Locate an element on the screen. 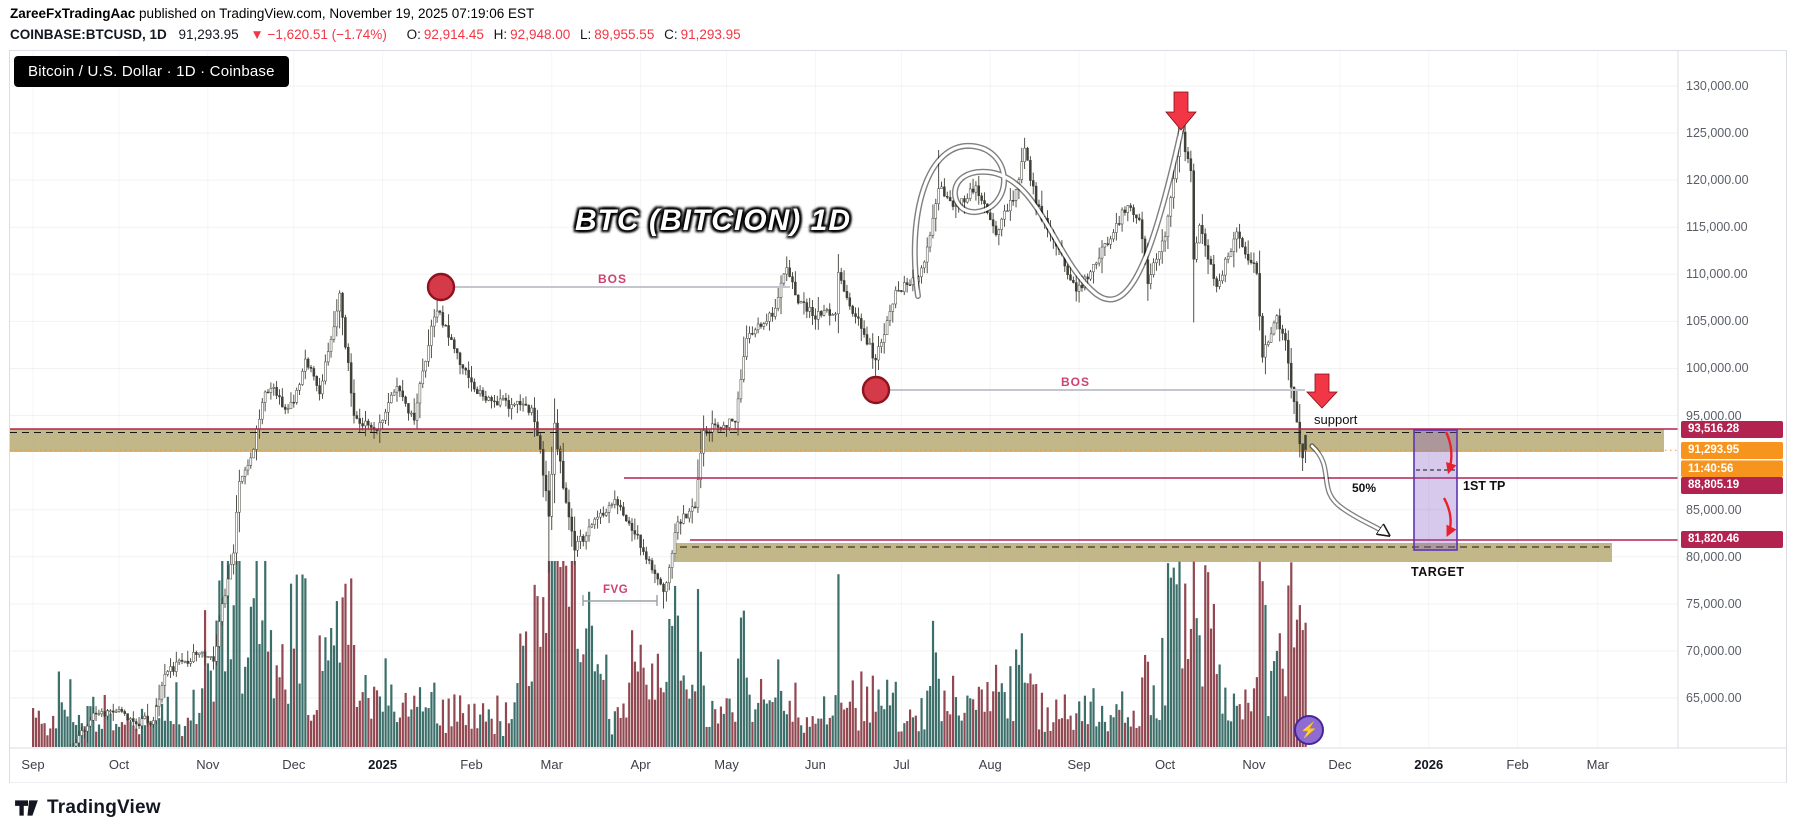 This screenshot has height=832, width=1796. swoosh-brush is located at coordinates (1049, 210).